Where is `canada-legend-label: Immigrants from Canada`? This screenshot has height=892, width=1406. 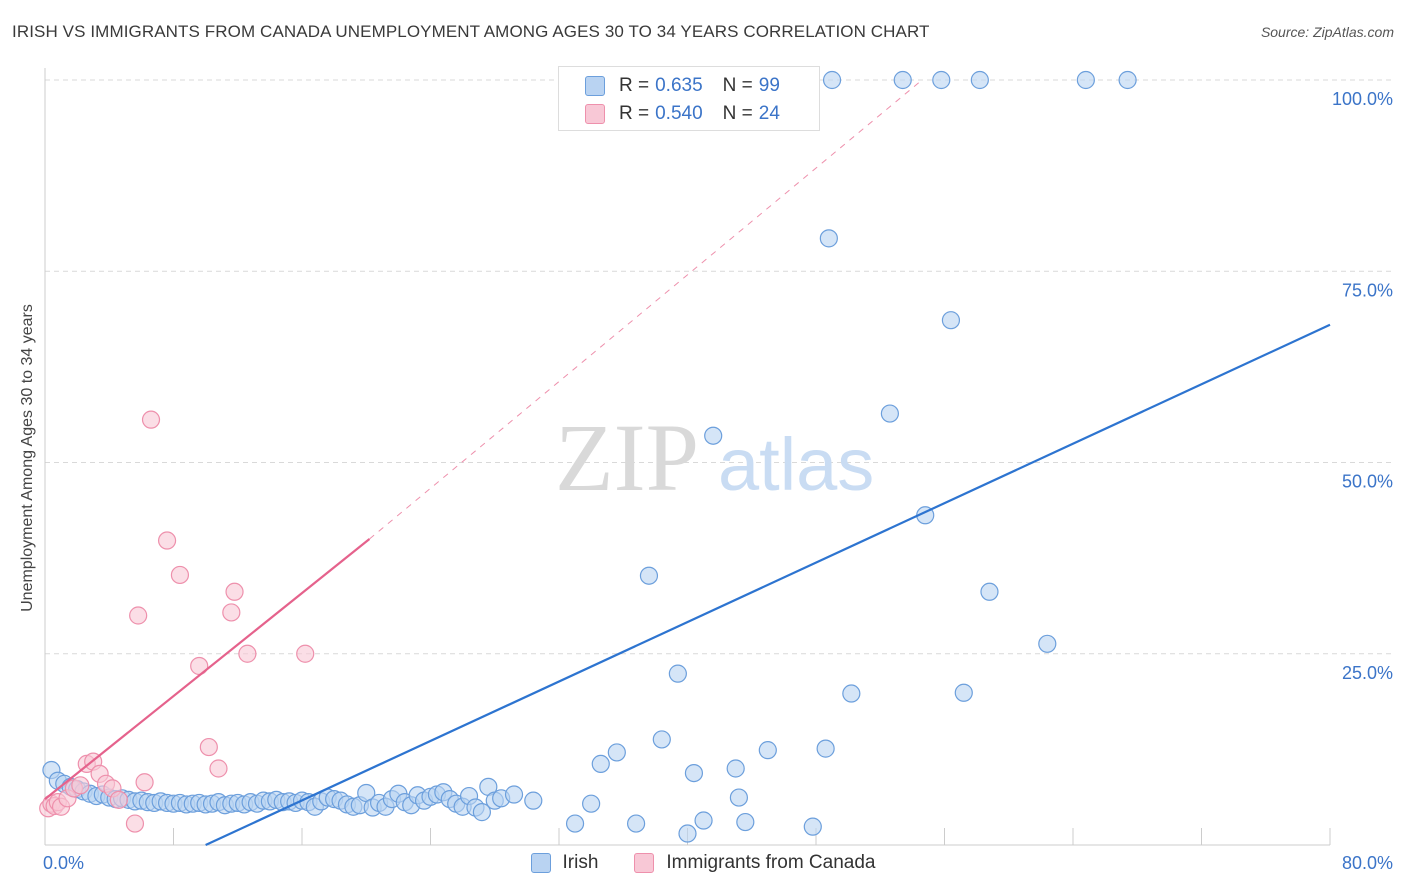 canada-legend-label: Immigrants from Canada is located at coordinates (771, 862).